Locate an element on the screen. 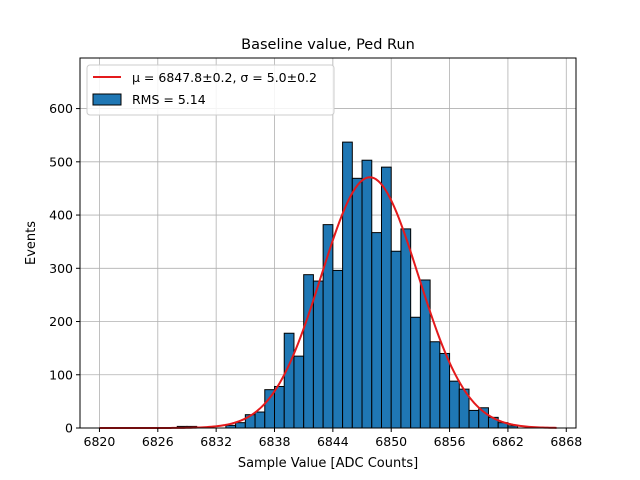 This screenshot has height=480, width=640. x-axis-ticks: 6820 6826 6832 6838 6844 6850 6856 6862 6868 is located at coordinates (333, 438).